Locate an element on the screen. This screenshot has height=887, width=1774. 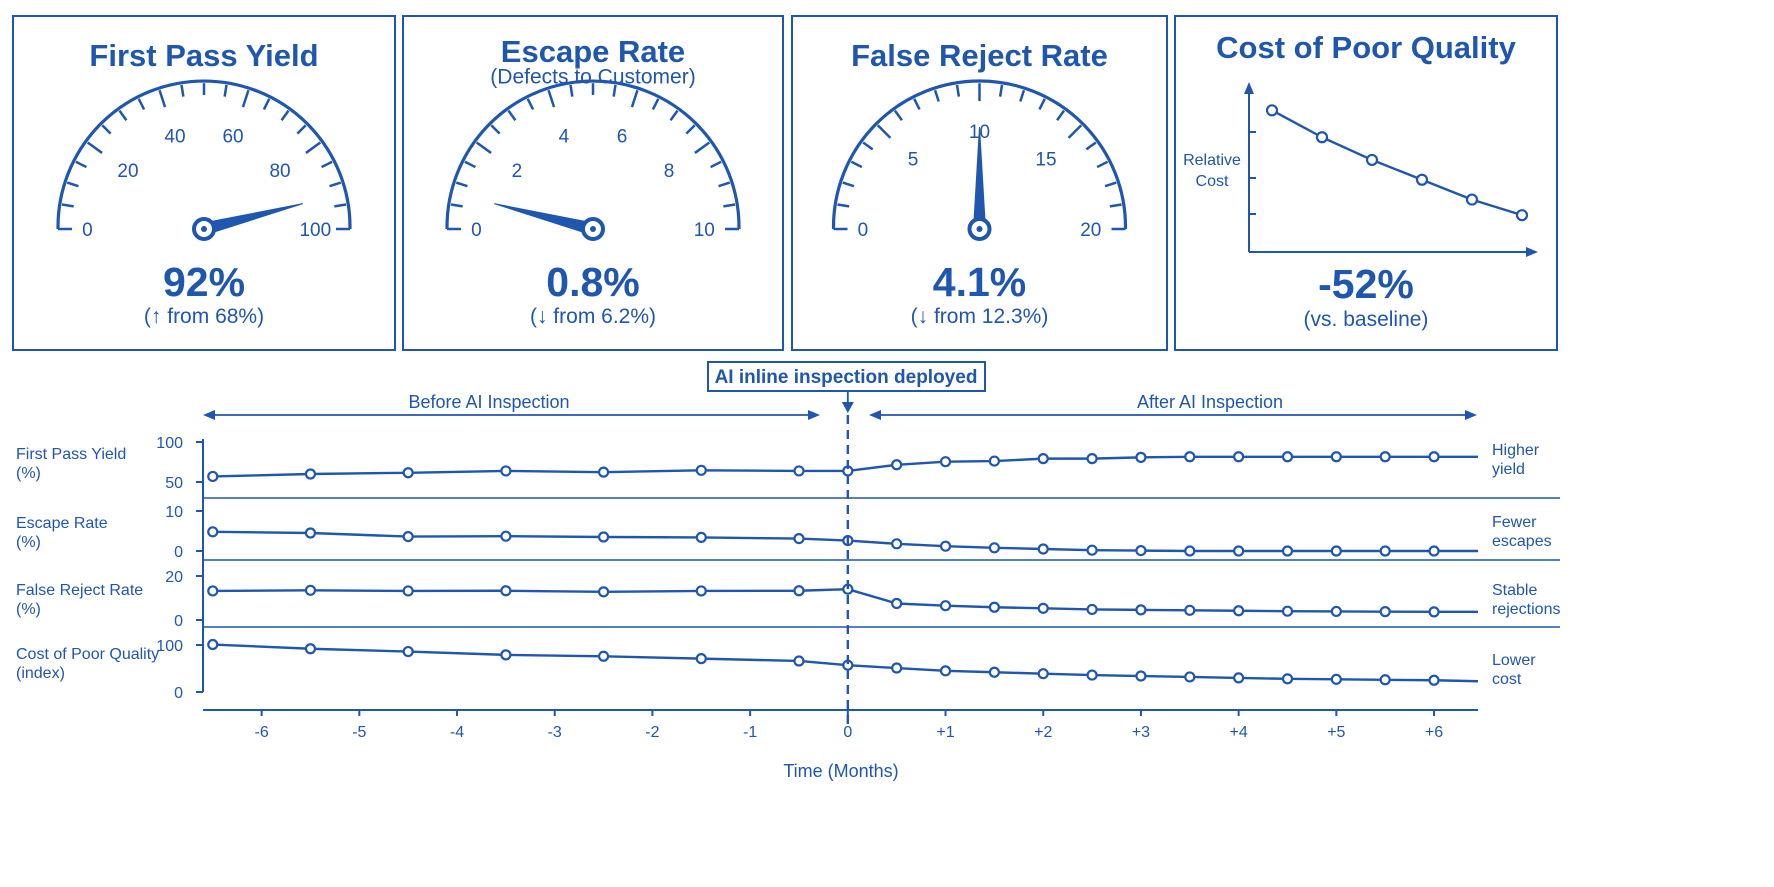
copq-x-arrow is located at coordinates (1532, 252).